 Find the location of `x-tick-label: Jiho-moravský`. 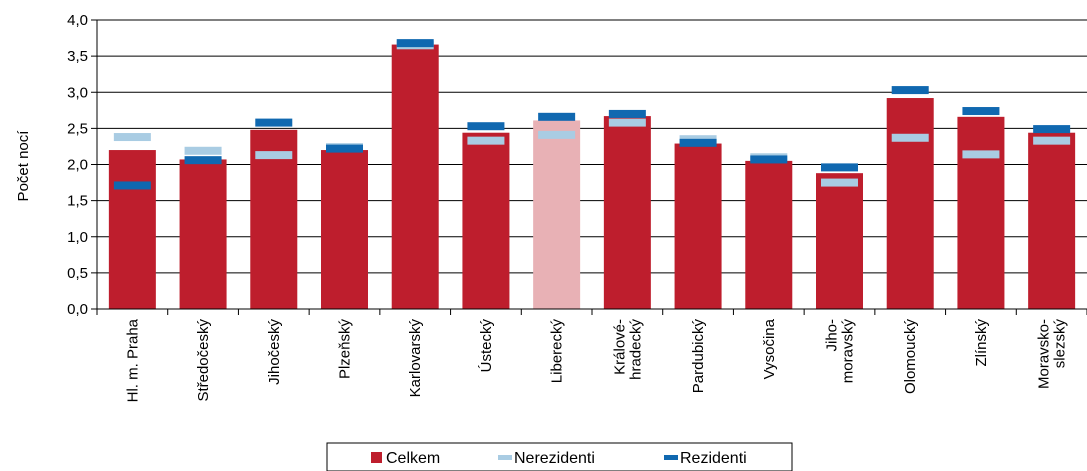

x-tick-label: Jiho-moravský is located at coordinates (840, 351).